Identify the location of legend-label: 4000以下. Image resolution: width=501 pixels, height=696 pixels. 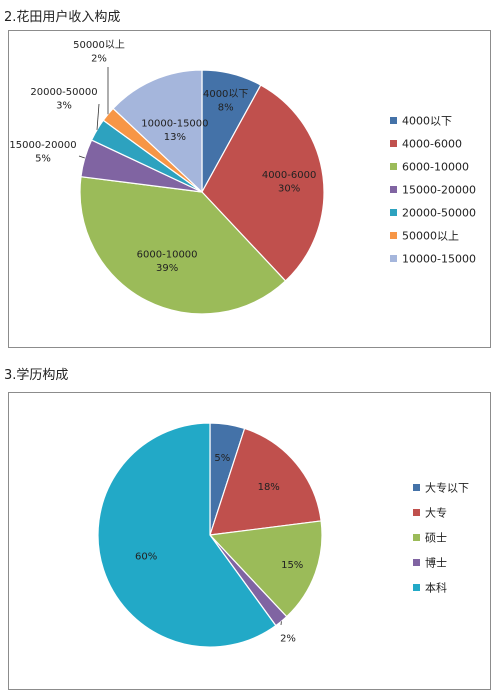
(427, 121).